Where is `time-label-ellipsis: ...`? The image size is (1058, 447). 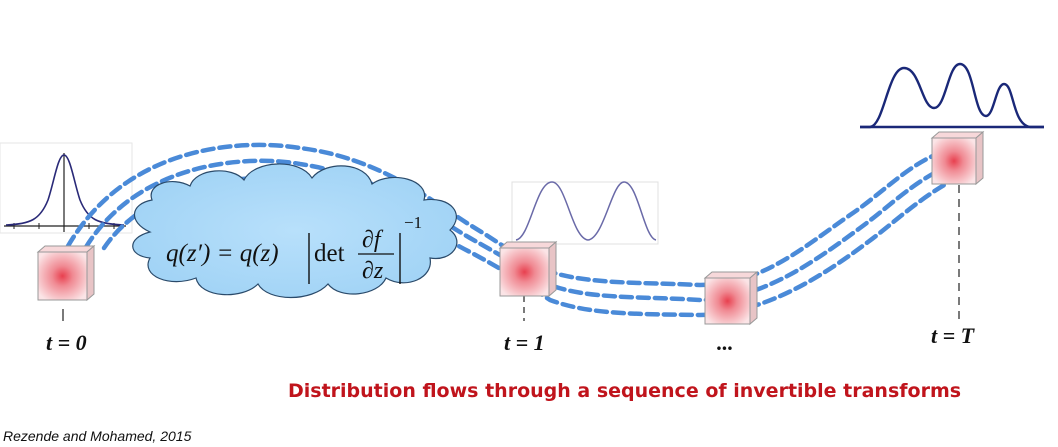
time-label-ellipsis: ... is located at coordinates (725, 342).